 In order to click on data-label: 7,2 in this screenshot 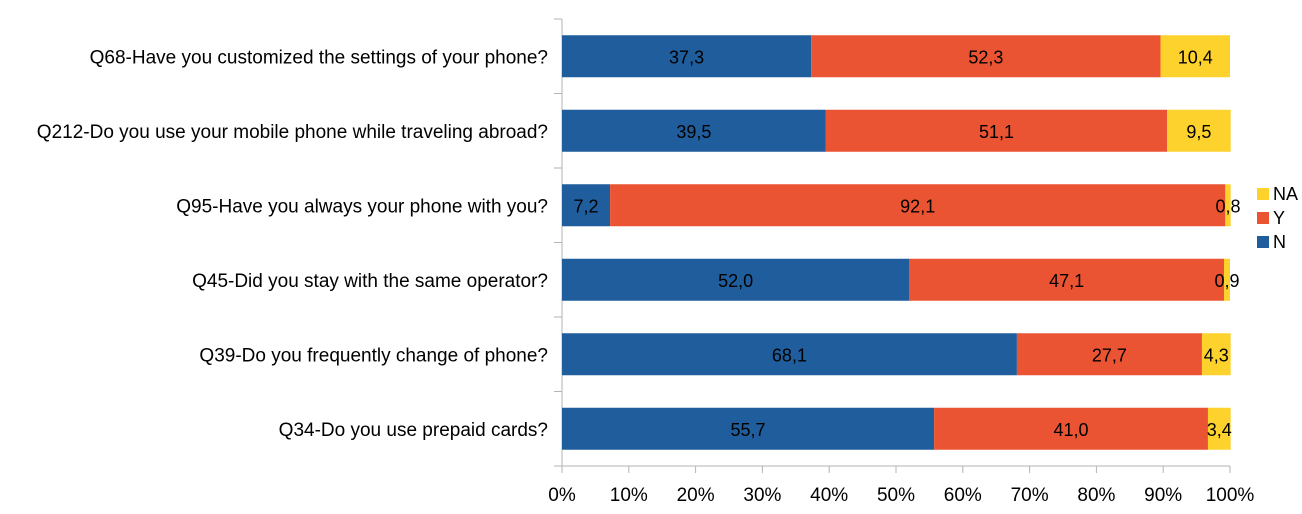, I will do `click(586, 206)`.